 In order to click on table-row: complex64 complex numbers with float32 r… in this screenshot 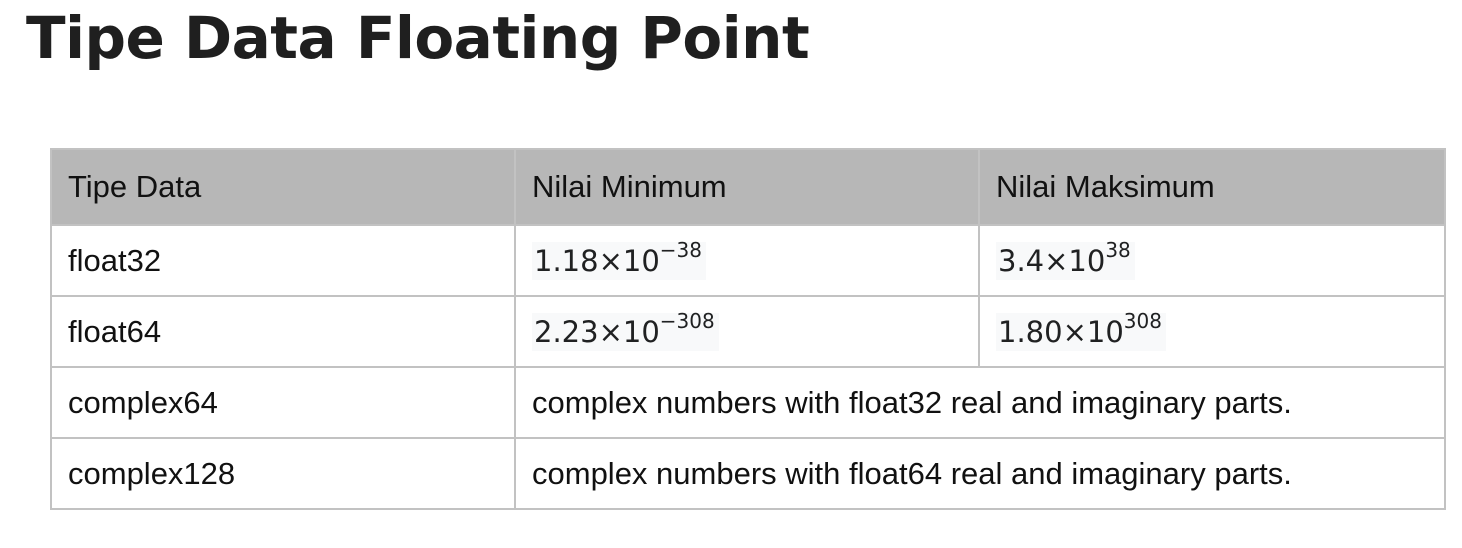, I will do `click(748, 402)`.